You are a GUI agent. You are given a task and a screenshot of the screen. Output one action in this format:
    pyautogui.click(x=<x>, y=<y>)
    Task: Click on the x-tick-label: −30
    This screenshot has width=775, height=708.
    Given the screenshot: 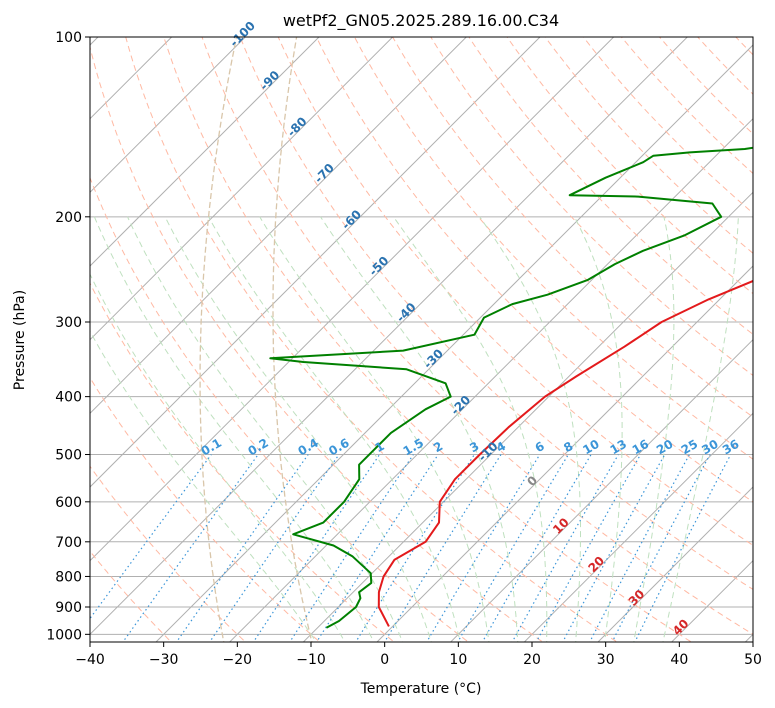 What is the action you would take?
    pyautogui.click(x=164, y=660)
    